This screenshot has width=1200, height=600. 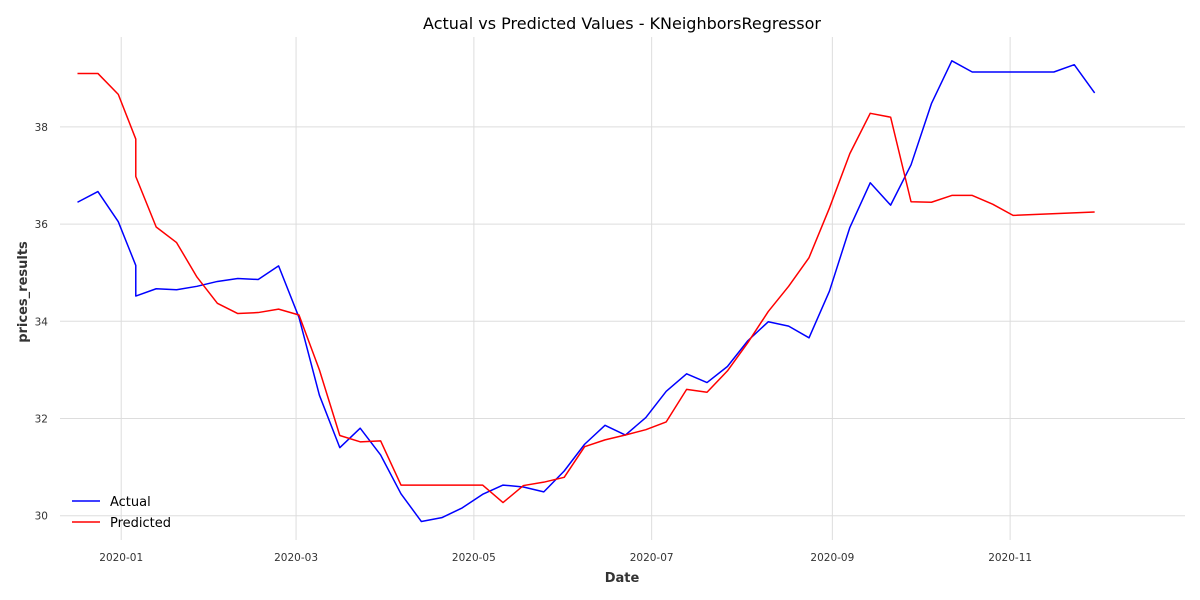 I want to click on legend: Actual Predicted, so click(x=121, y=513).